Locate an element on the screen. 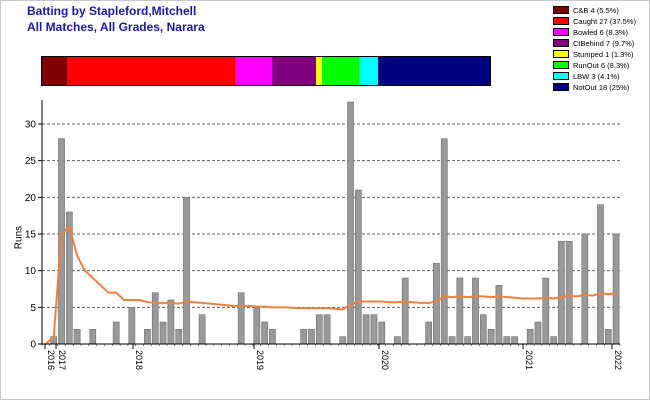  x-tick-label: 2020 is located at coordinates (385, 360).